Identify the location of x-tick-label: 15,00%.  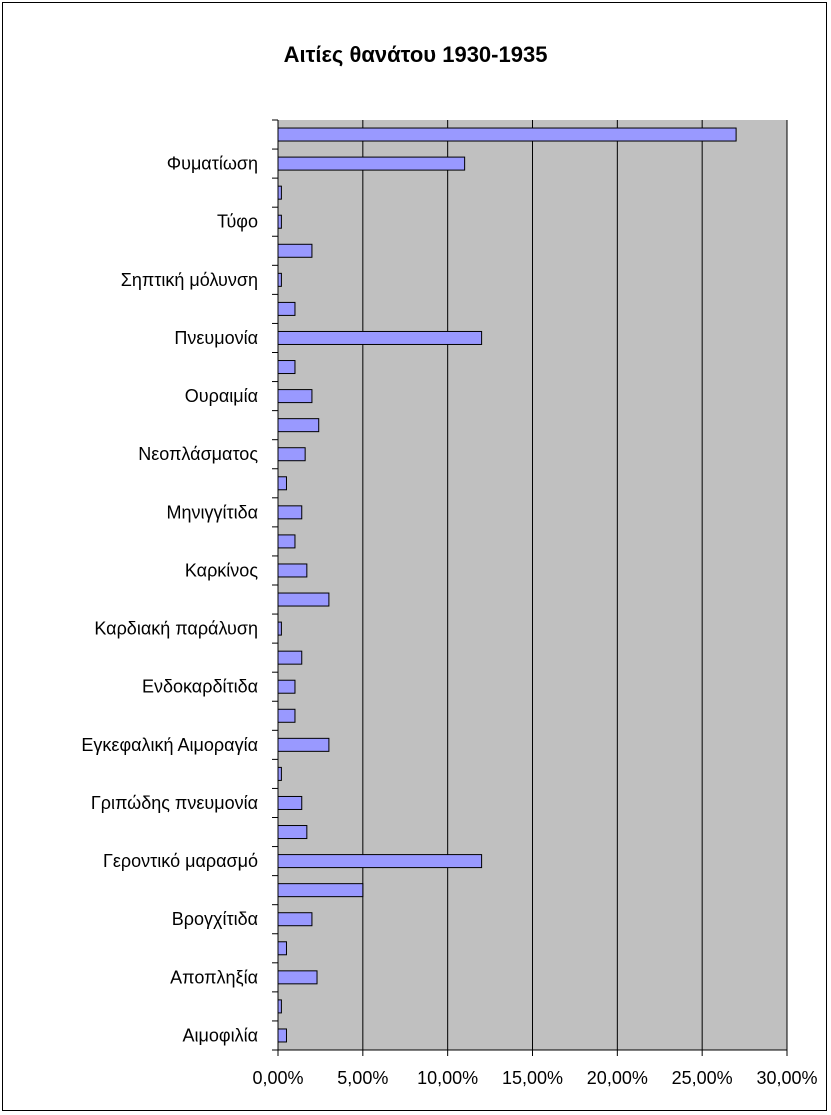
(532, 1078).